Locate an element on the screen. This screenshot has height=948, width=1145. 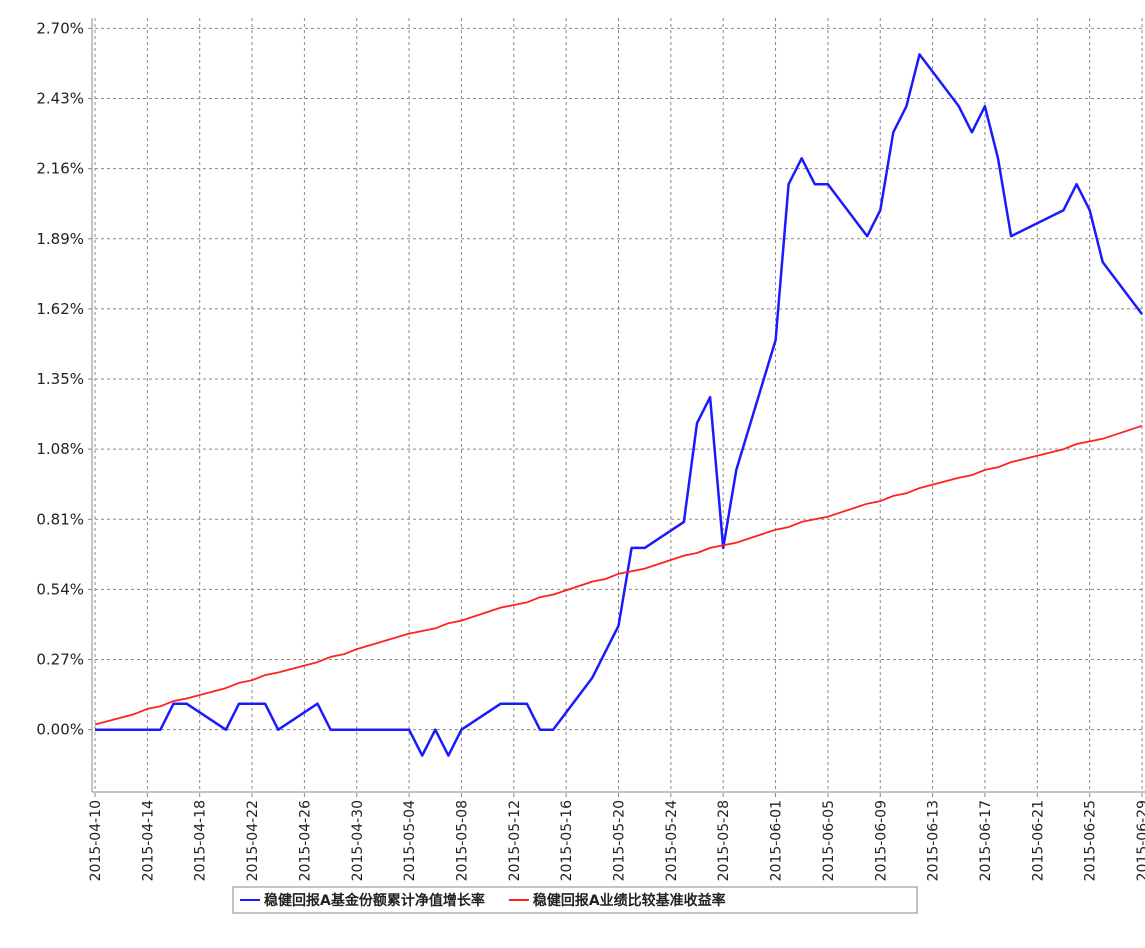
legend-label: 稳健回报A业绩比较基准收益率 is located at coordinates (629, 900).